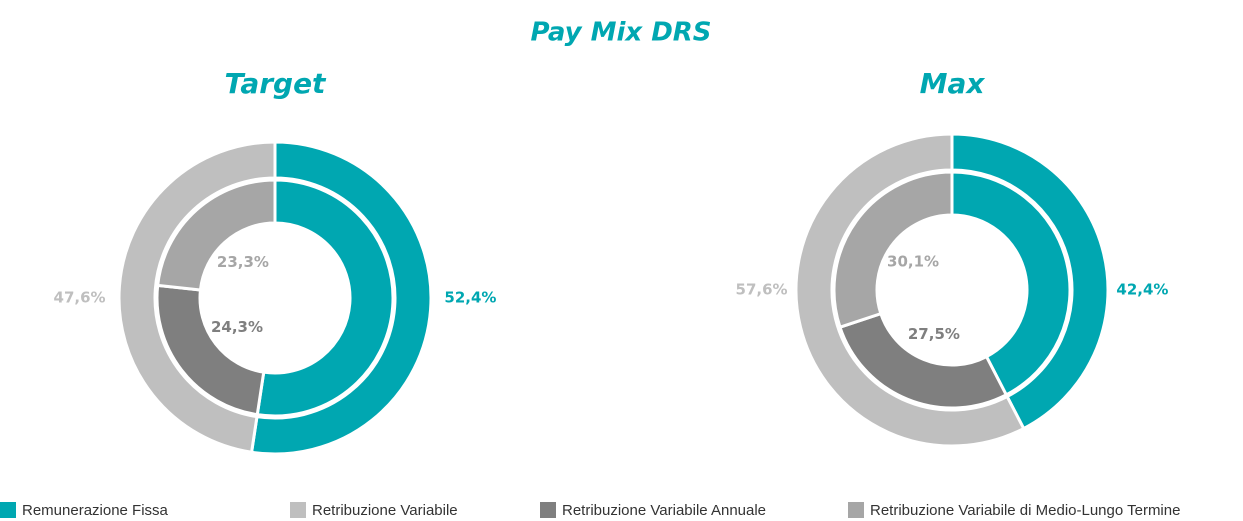 The width and height of the screenshot is (1243, 521). I want to click on chart-subtitle: Max, so click(953, 83).